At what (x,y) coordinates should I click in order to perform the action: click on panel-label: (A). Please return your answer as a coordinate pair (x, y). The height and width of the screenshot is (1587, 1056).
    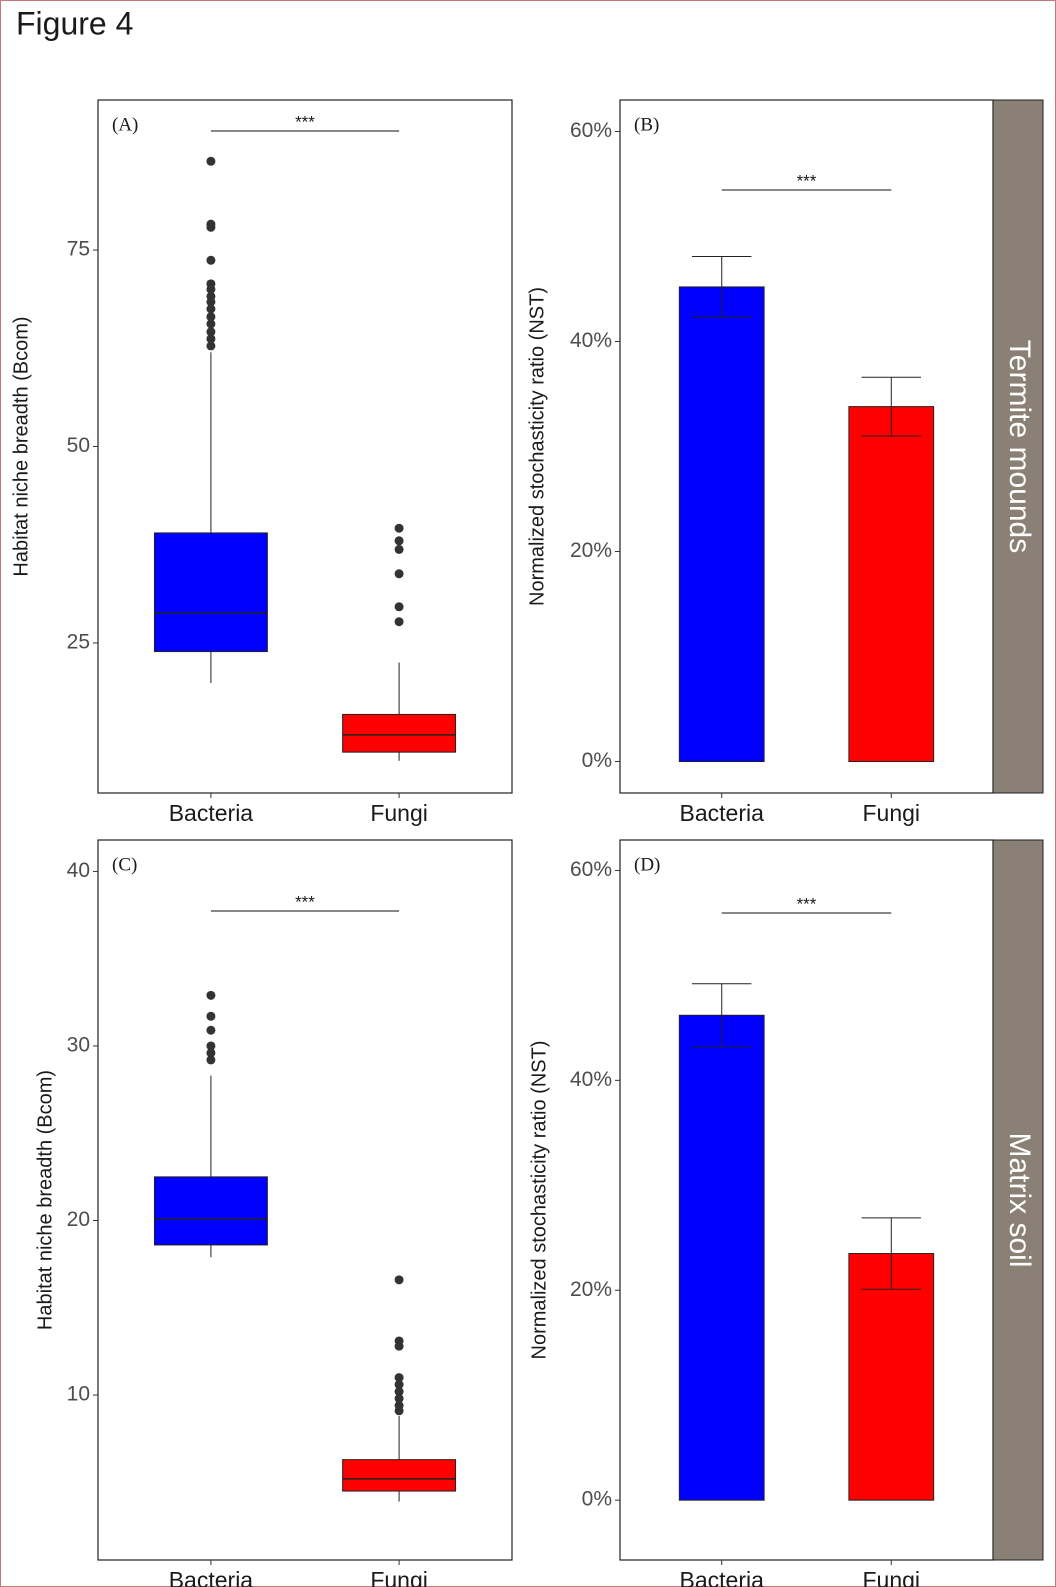
    Looking at the image, I should click on (125, 124).